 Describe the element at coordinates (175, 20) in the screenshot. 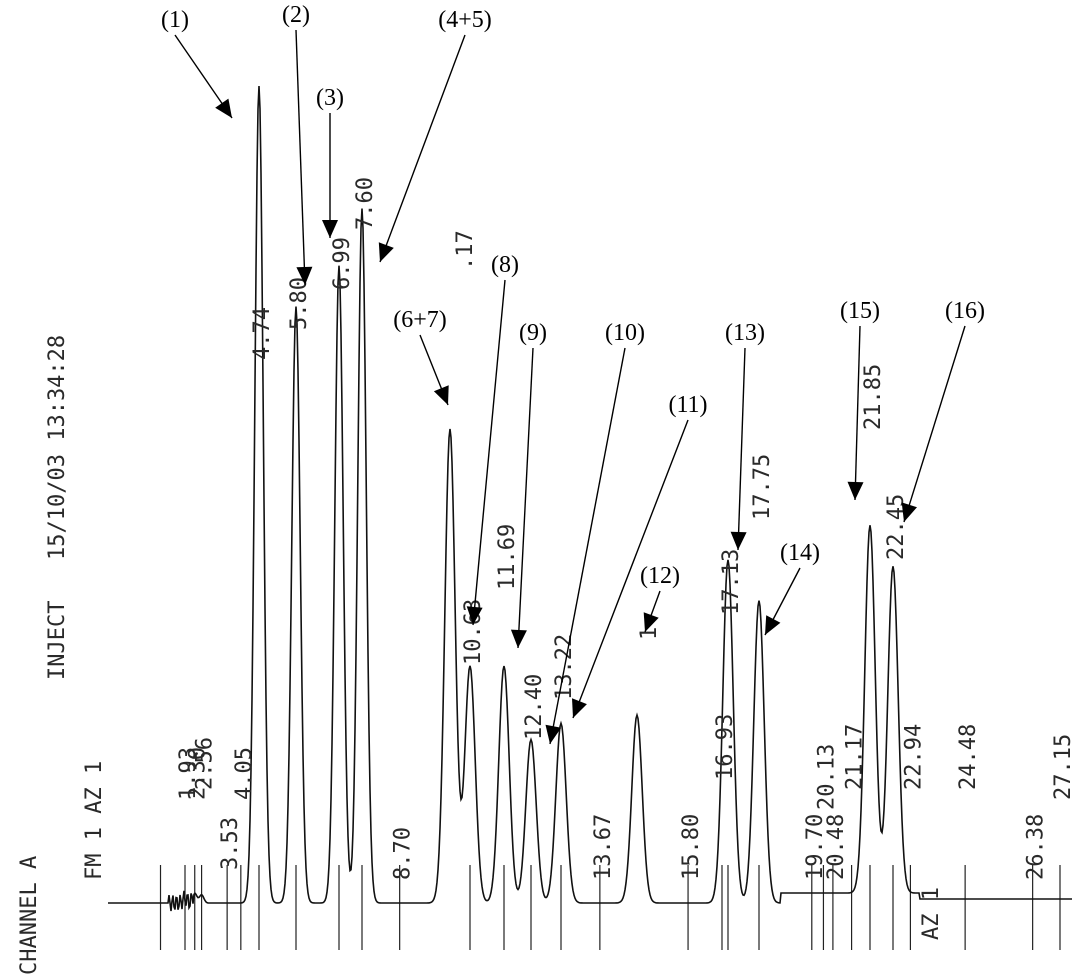

I see `peak-callout-label: (1)` at that location.